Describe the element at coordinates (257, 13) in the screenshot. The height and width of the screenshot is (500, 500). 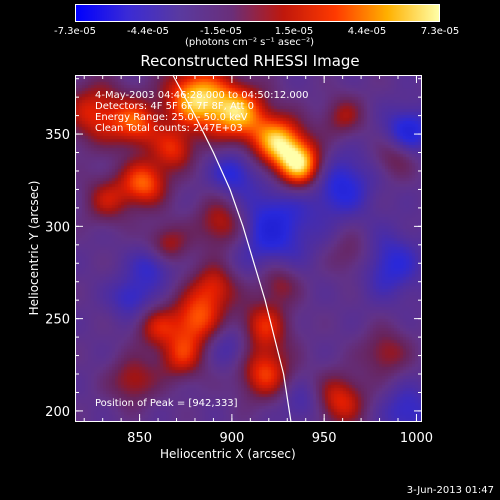
I see `colorbar` at that location.